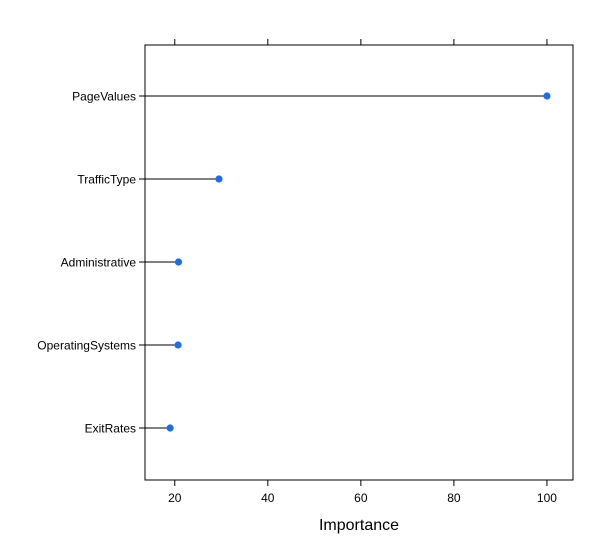 The width and height of the screenshot is (605, 559). Describe the element at coordinates (104, 97) in the screenshot. I see `category-label: PageValues` at that location.